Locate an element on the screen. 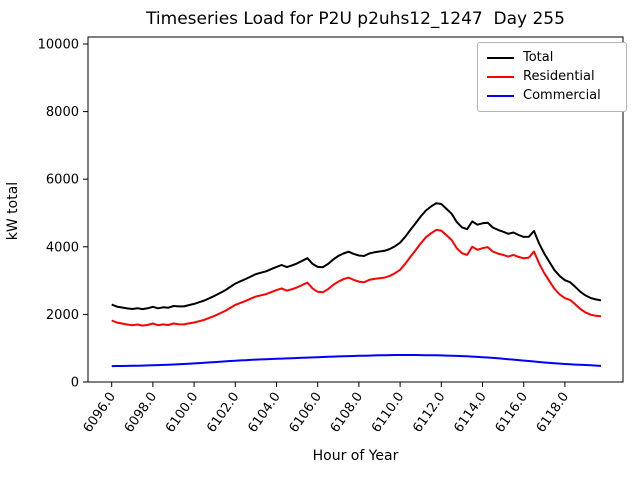  legend: Total Residential Commercial is located at coordinates (552, 77).